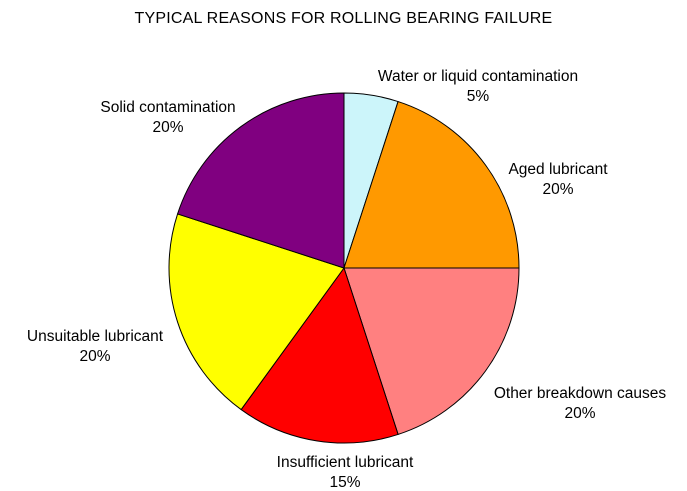 The height and width of the screenshot is (491, 687). Describe the element at coordinates (478, 76) in the screenshot. I see `slice-label: Water or liquid contamination` at that location.